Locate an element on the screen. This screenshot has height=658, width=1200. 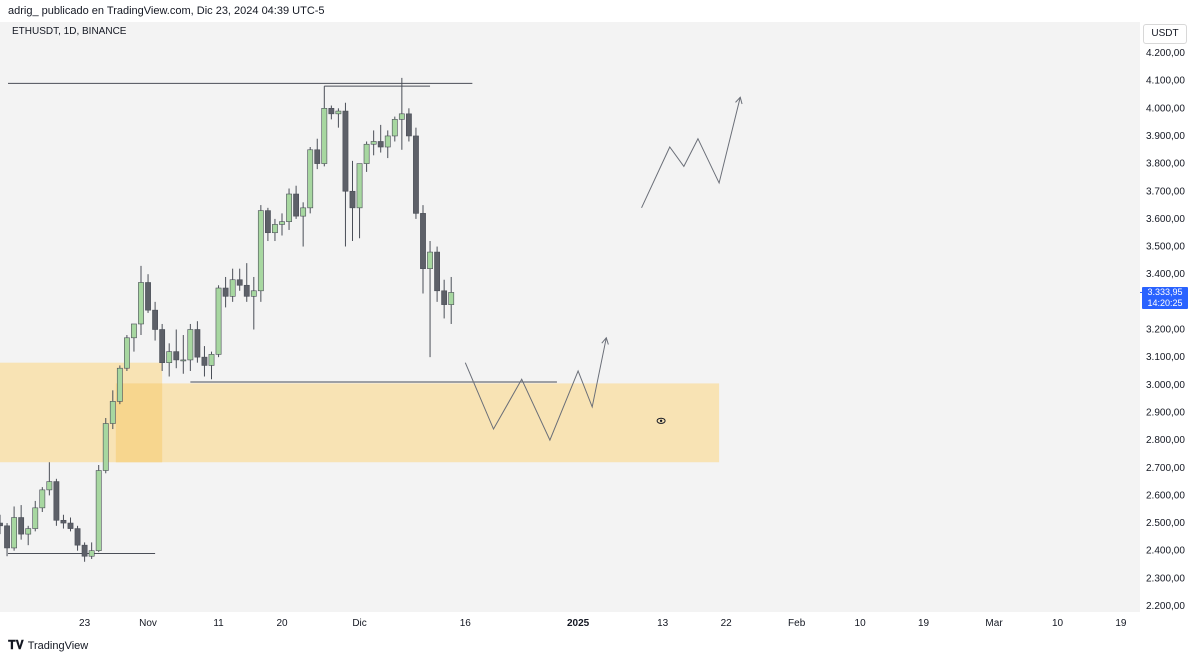
x-tick-label: 2025 is located at coordinates (578, 623).